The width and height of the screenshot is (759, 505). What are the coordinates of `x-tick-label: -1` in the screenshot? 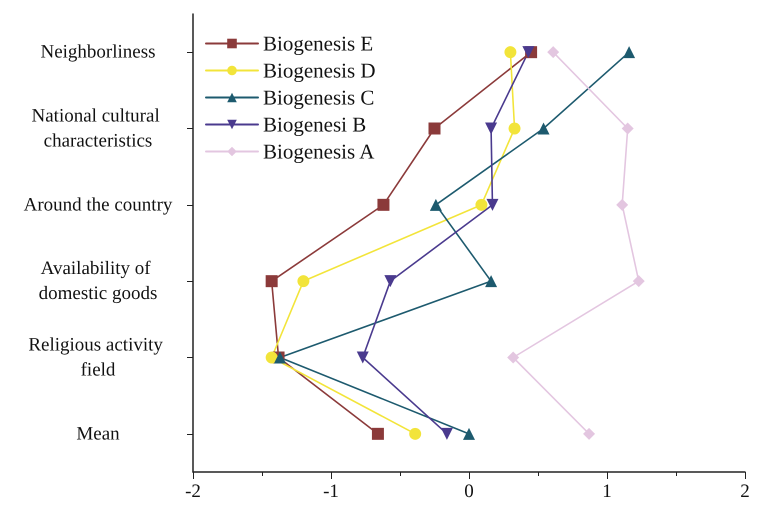 It's located at (331, 491).